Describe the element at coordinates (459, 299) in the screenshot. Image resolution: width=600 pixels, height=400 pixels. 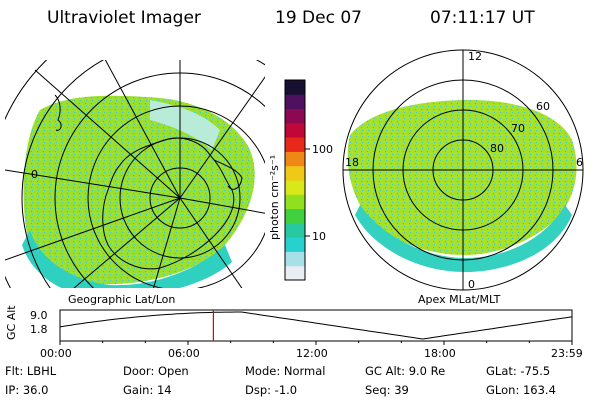
I see `mag-map-label: Apex MLat/MLT` at that location.